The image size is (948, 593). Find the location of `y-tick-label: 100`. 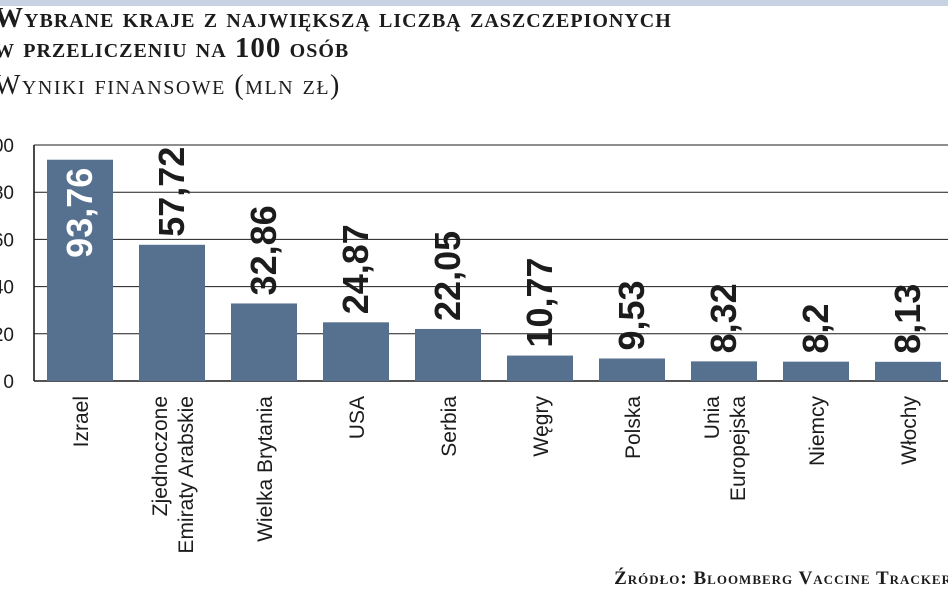

y-tick-label: 100 is located at coordinates (7, 146).